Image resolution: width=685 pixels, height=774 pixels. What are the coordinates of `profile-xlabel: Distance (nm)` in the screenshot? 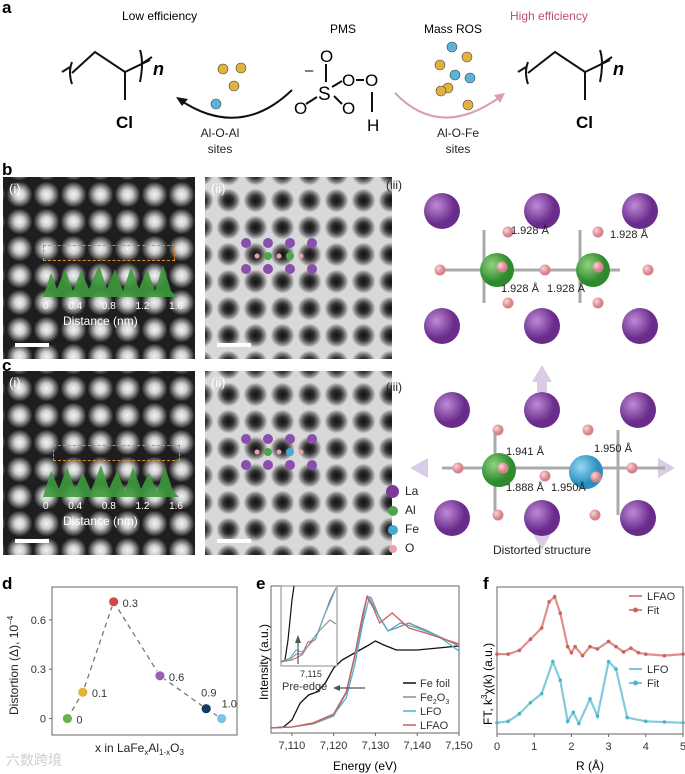 It's located at (100, 321).